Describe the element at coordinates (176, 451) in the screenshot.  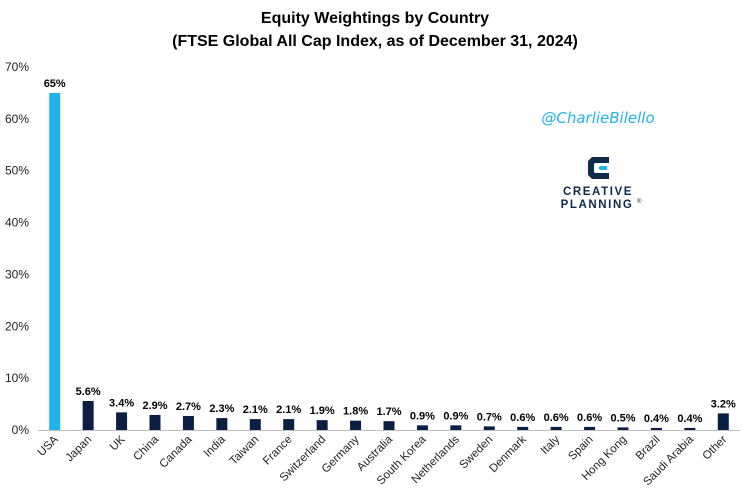
I see `x-tick-label: Canada` at that location.